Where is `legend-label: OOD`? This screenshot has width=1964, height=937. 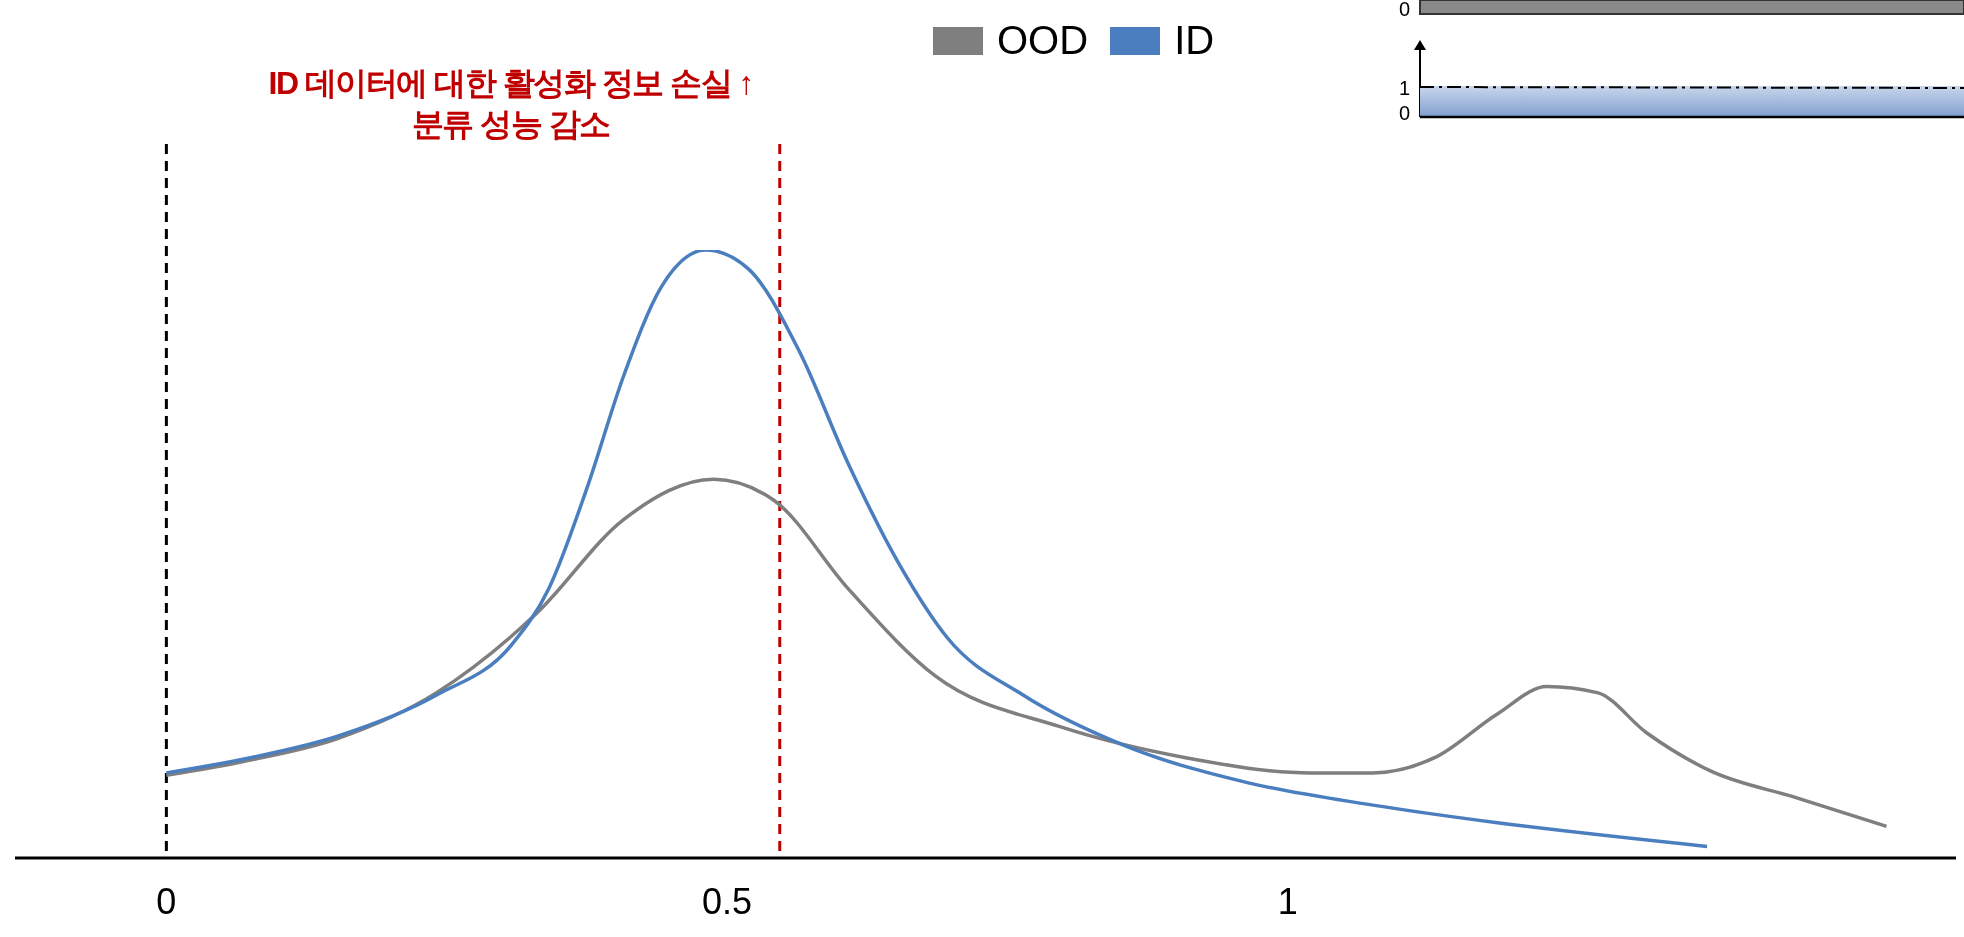
legend-label: OOD is located at coordinates (1043, 40).